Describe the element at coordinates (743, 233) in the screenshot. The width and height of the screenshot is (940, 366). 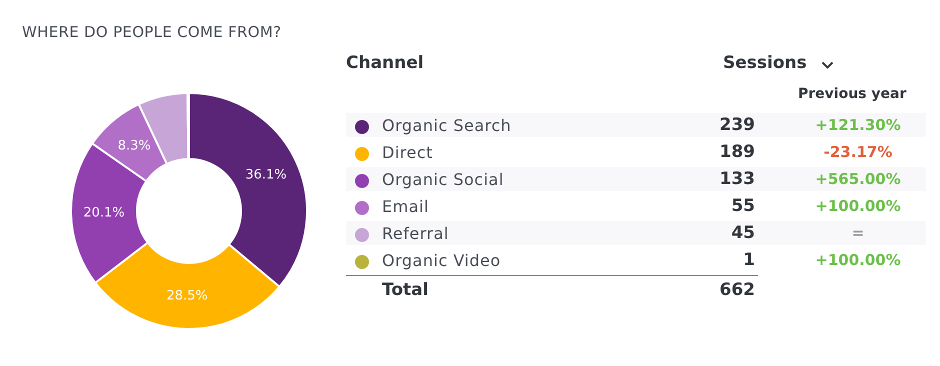
I see `text: 45` at that location.